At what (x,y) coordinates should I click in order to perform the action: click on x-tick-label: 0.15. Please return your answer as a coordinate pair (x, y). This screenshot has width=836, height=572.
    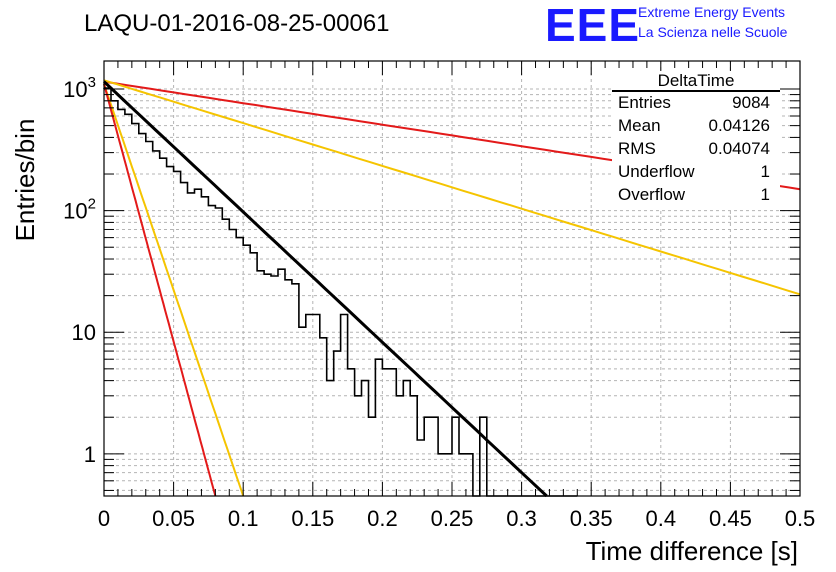
    Looking at the image, I should click on (312, 518).